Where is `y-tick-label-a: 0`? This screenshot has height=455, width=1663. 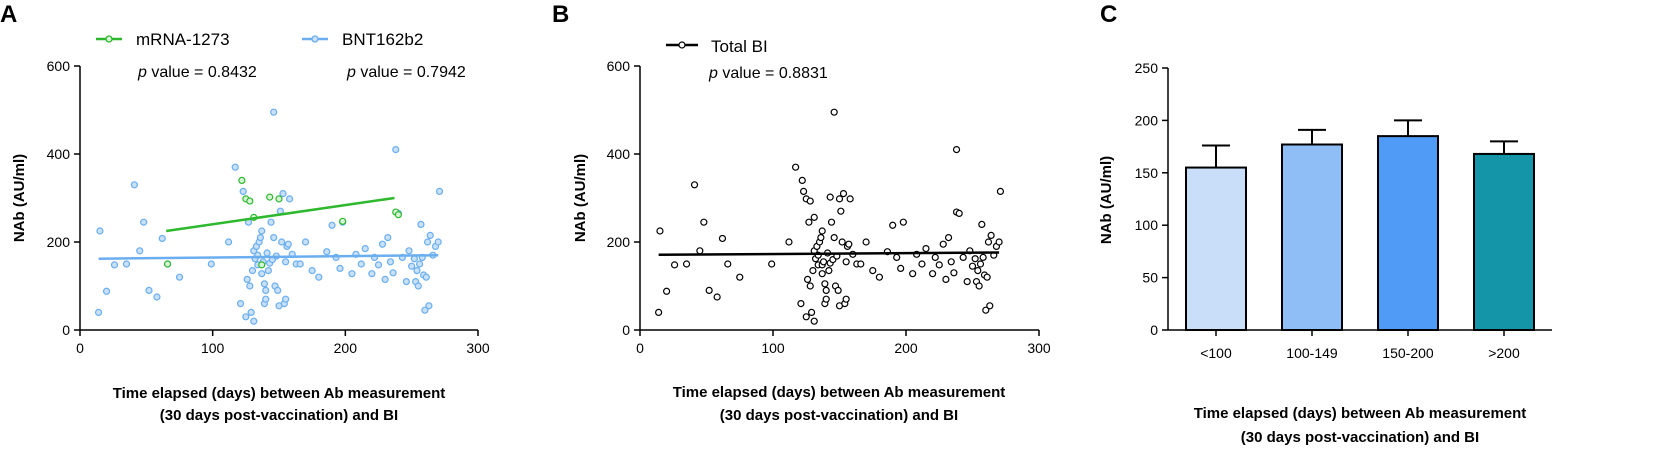
y-tick-label-a: 0 is located at coordinates (66, 330).